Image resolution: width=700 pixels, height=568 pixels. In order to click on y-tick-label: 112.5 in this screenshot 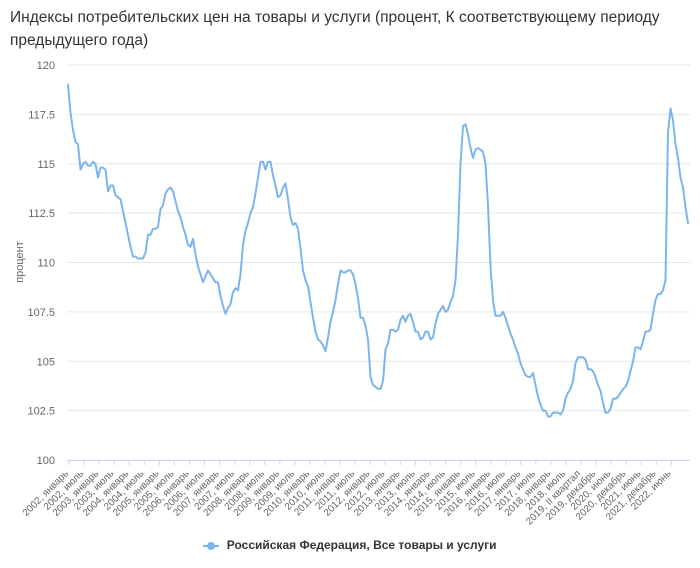, I will do `click(41, 214)`.